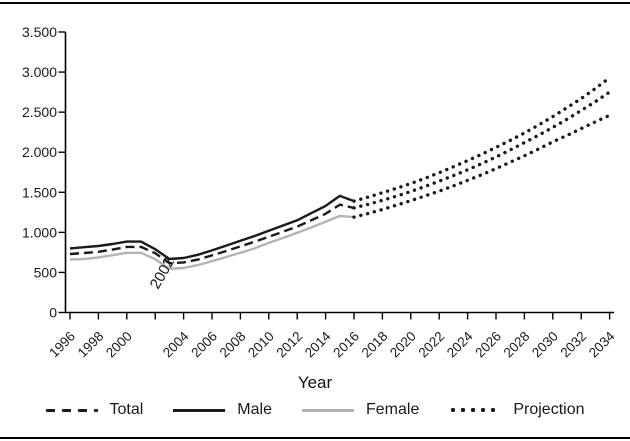 Image resolution: width=630 pixels, height=441 pixels. I want to click on series-total, so click(212, 234).